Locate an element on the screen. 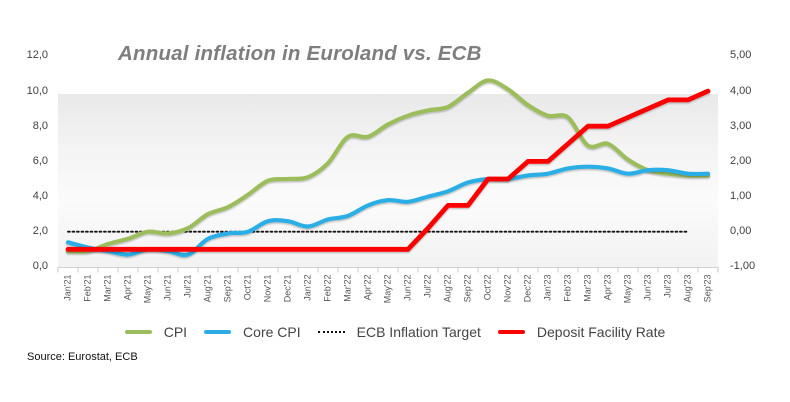 The image size is (790, 402). legend-label: CPI is located at coordinates (175, 332).